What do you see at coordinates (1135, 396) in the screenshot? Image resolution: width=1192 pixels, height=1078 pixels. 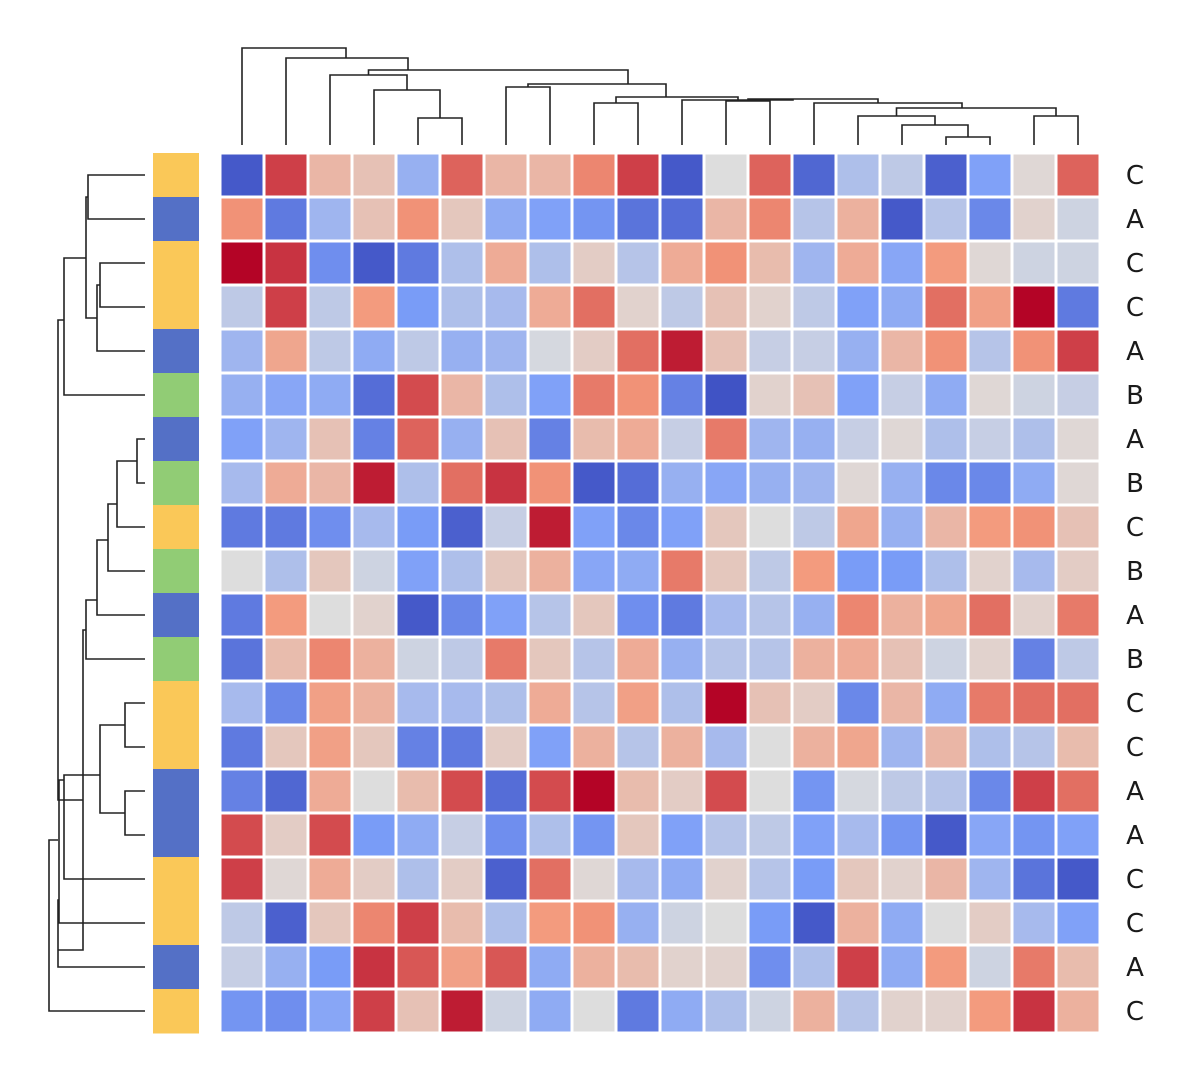 I see `row-tick-label: B` at bounding box center [1135, 396].